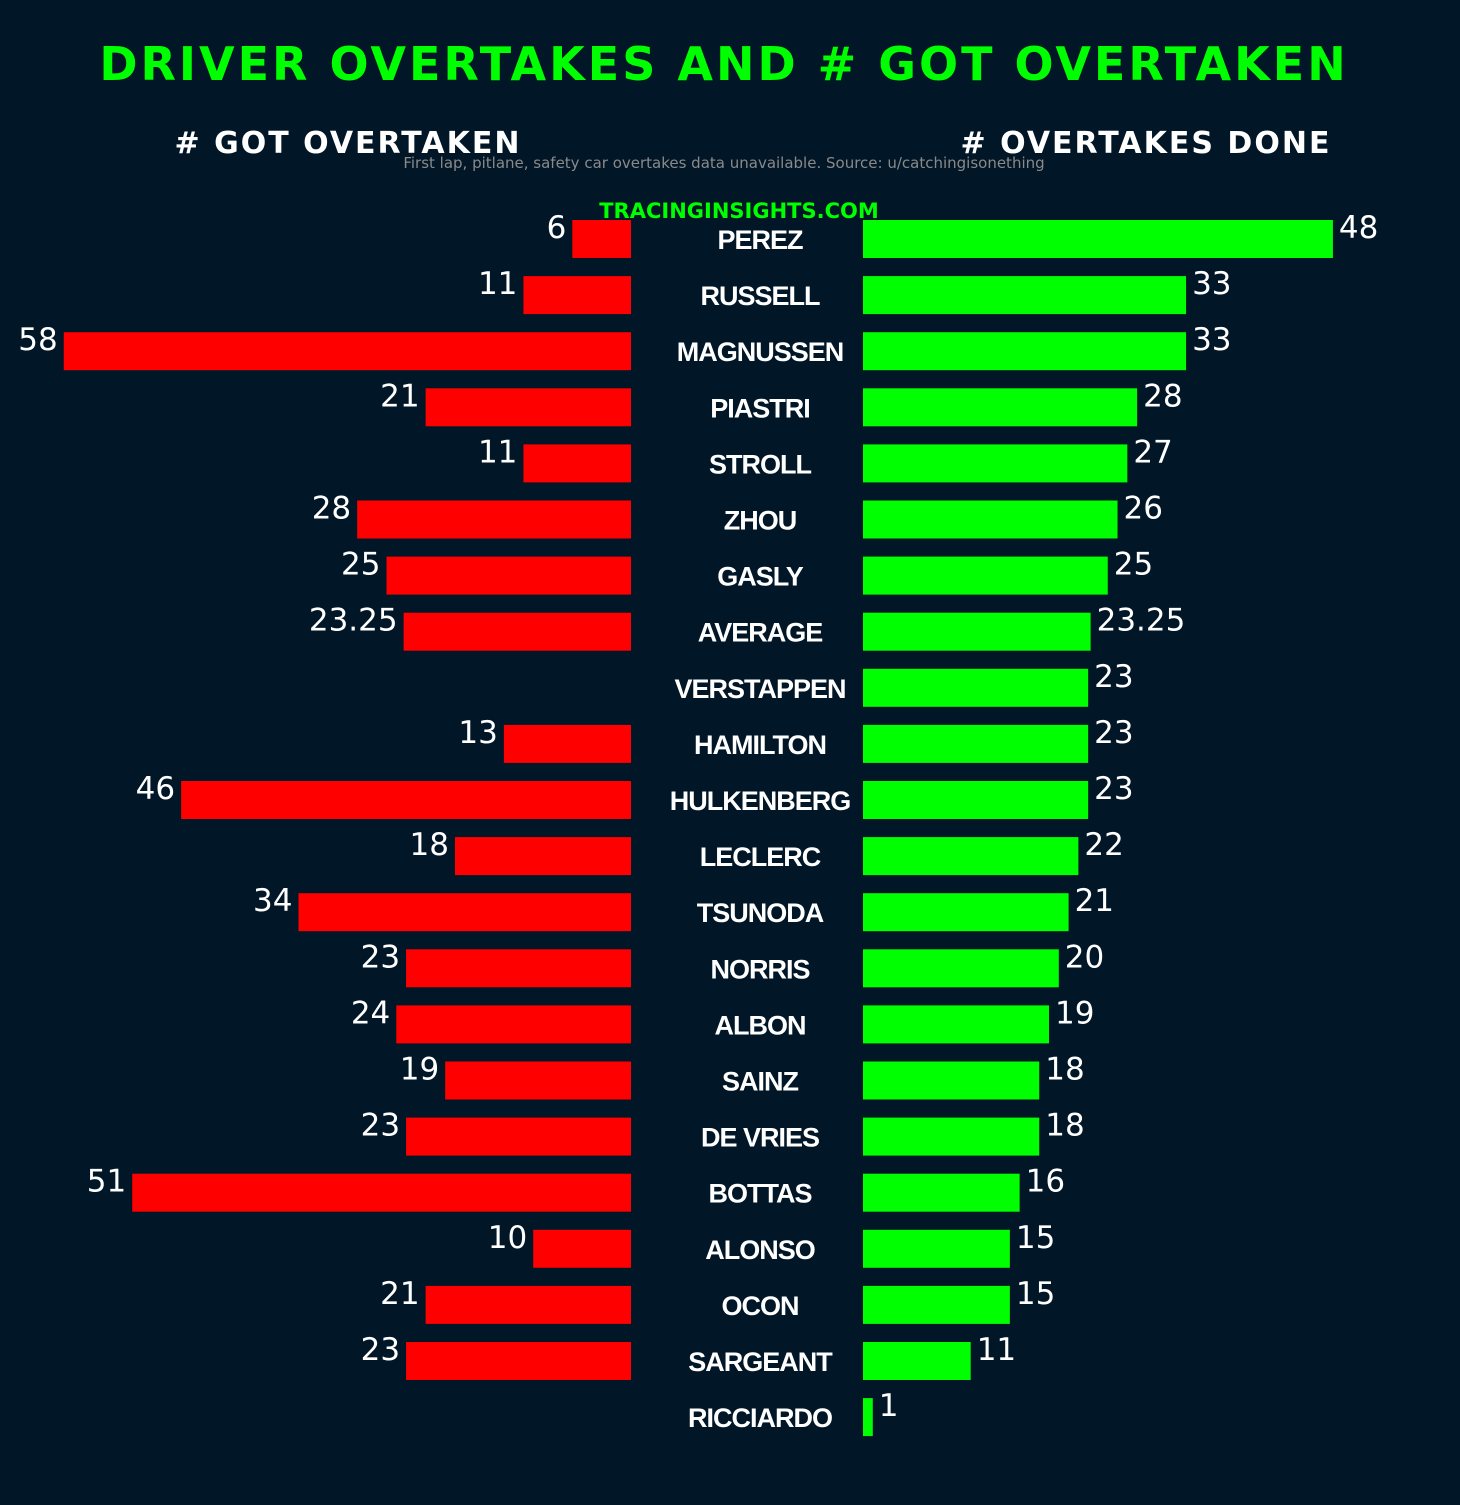 The height and width of the screenshot is (1505, 1460). Describe the element at coordinates (1162, 396) in the screenshot. I see `overtakes-done-value-label: 28` at that location.